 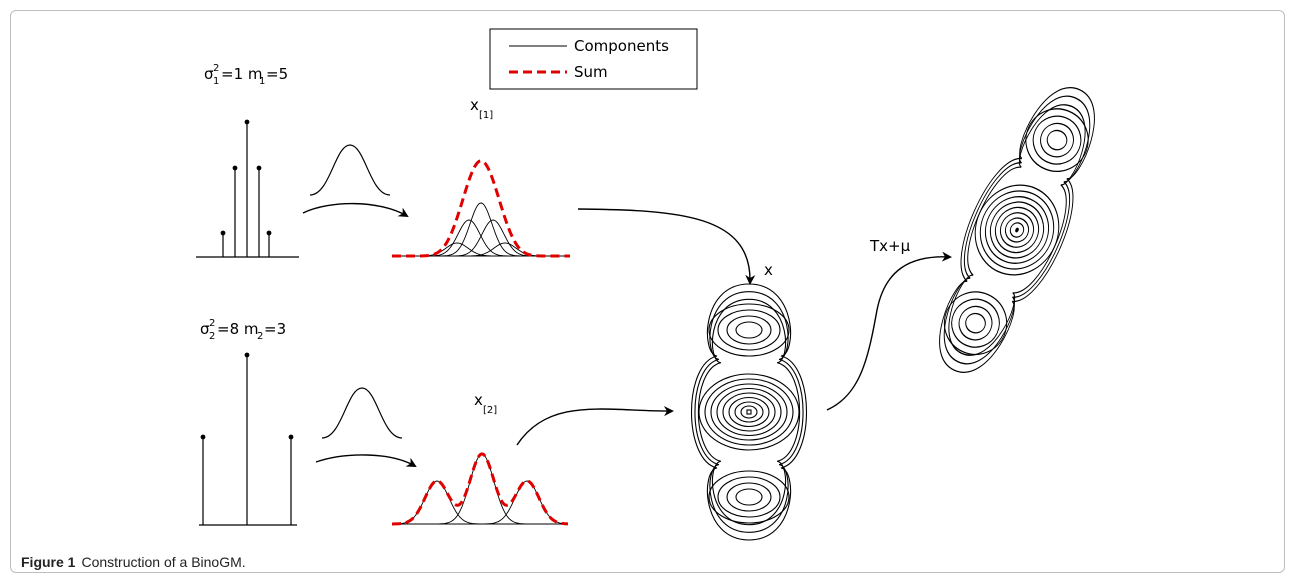 I want to click on svg-text: =1 m, so click(x=242, y=74).